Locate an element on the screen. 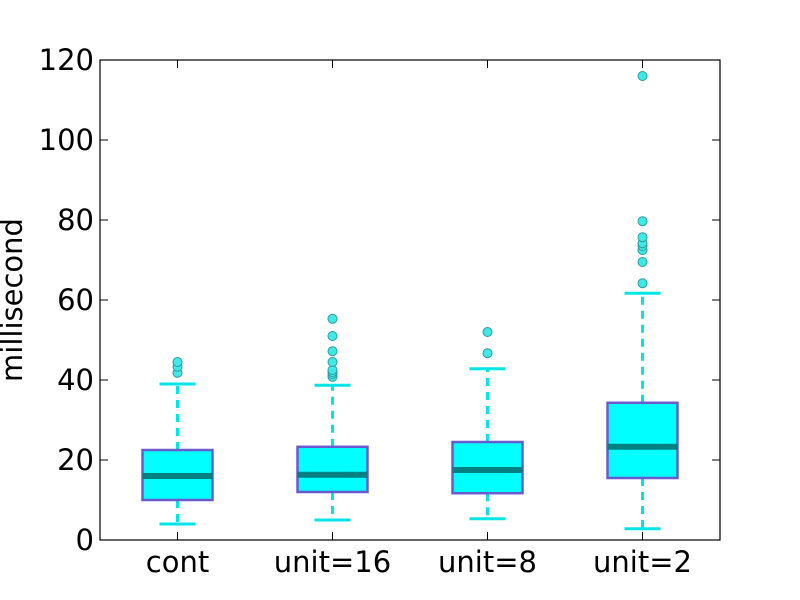 Image resolution: width=800 pixels, height=600 pixels. y-tick-label: 20 is located at coordinates (75, 460).